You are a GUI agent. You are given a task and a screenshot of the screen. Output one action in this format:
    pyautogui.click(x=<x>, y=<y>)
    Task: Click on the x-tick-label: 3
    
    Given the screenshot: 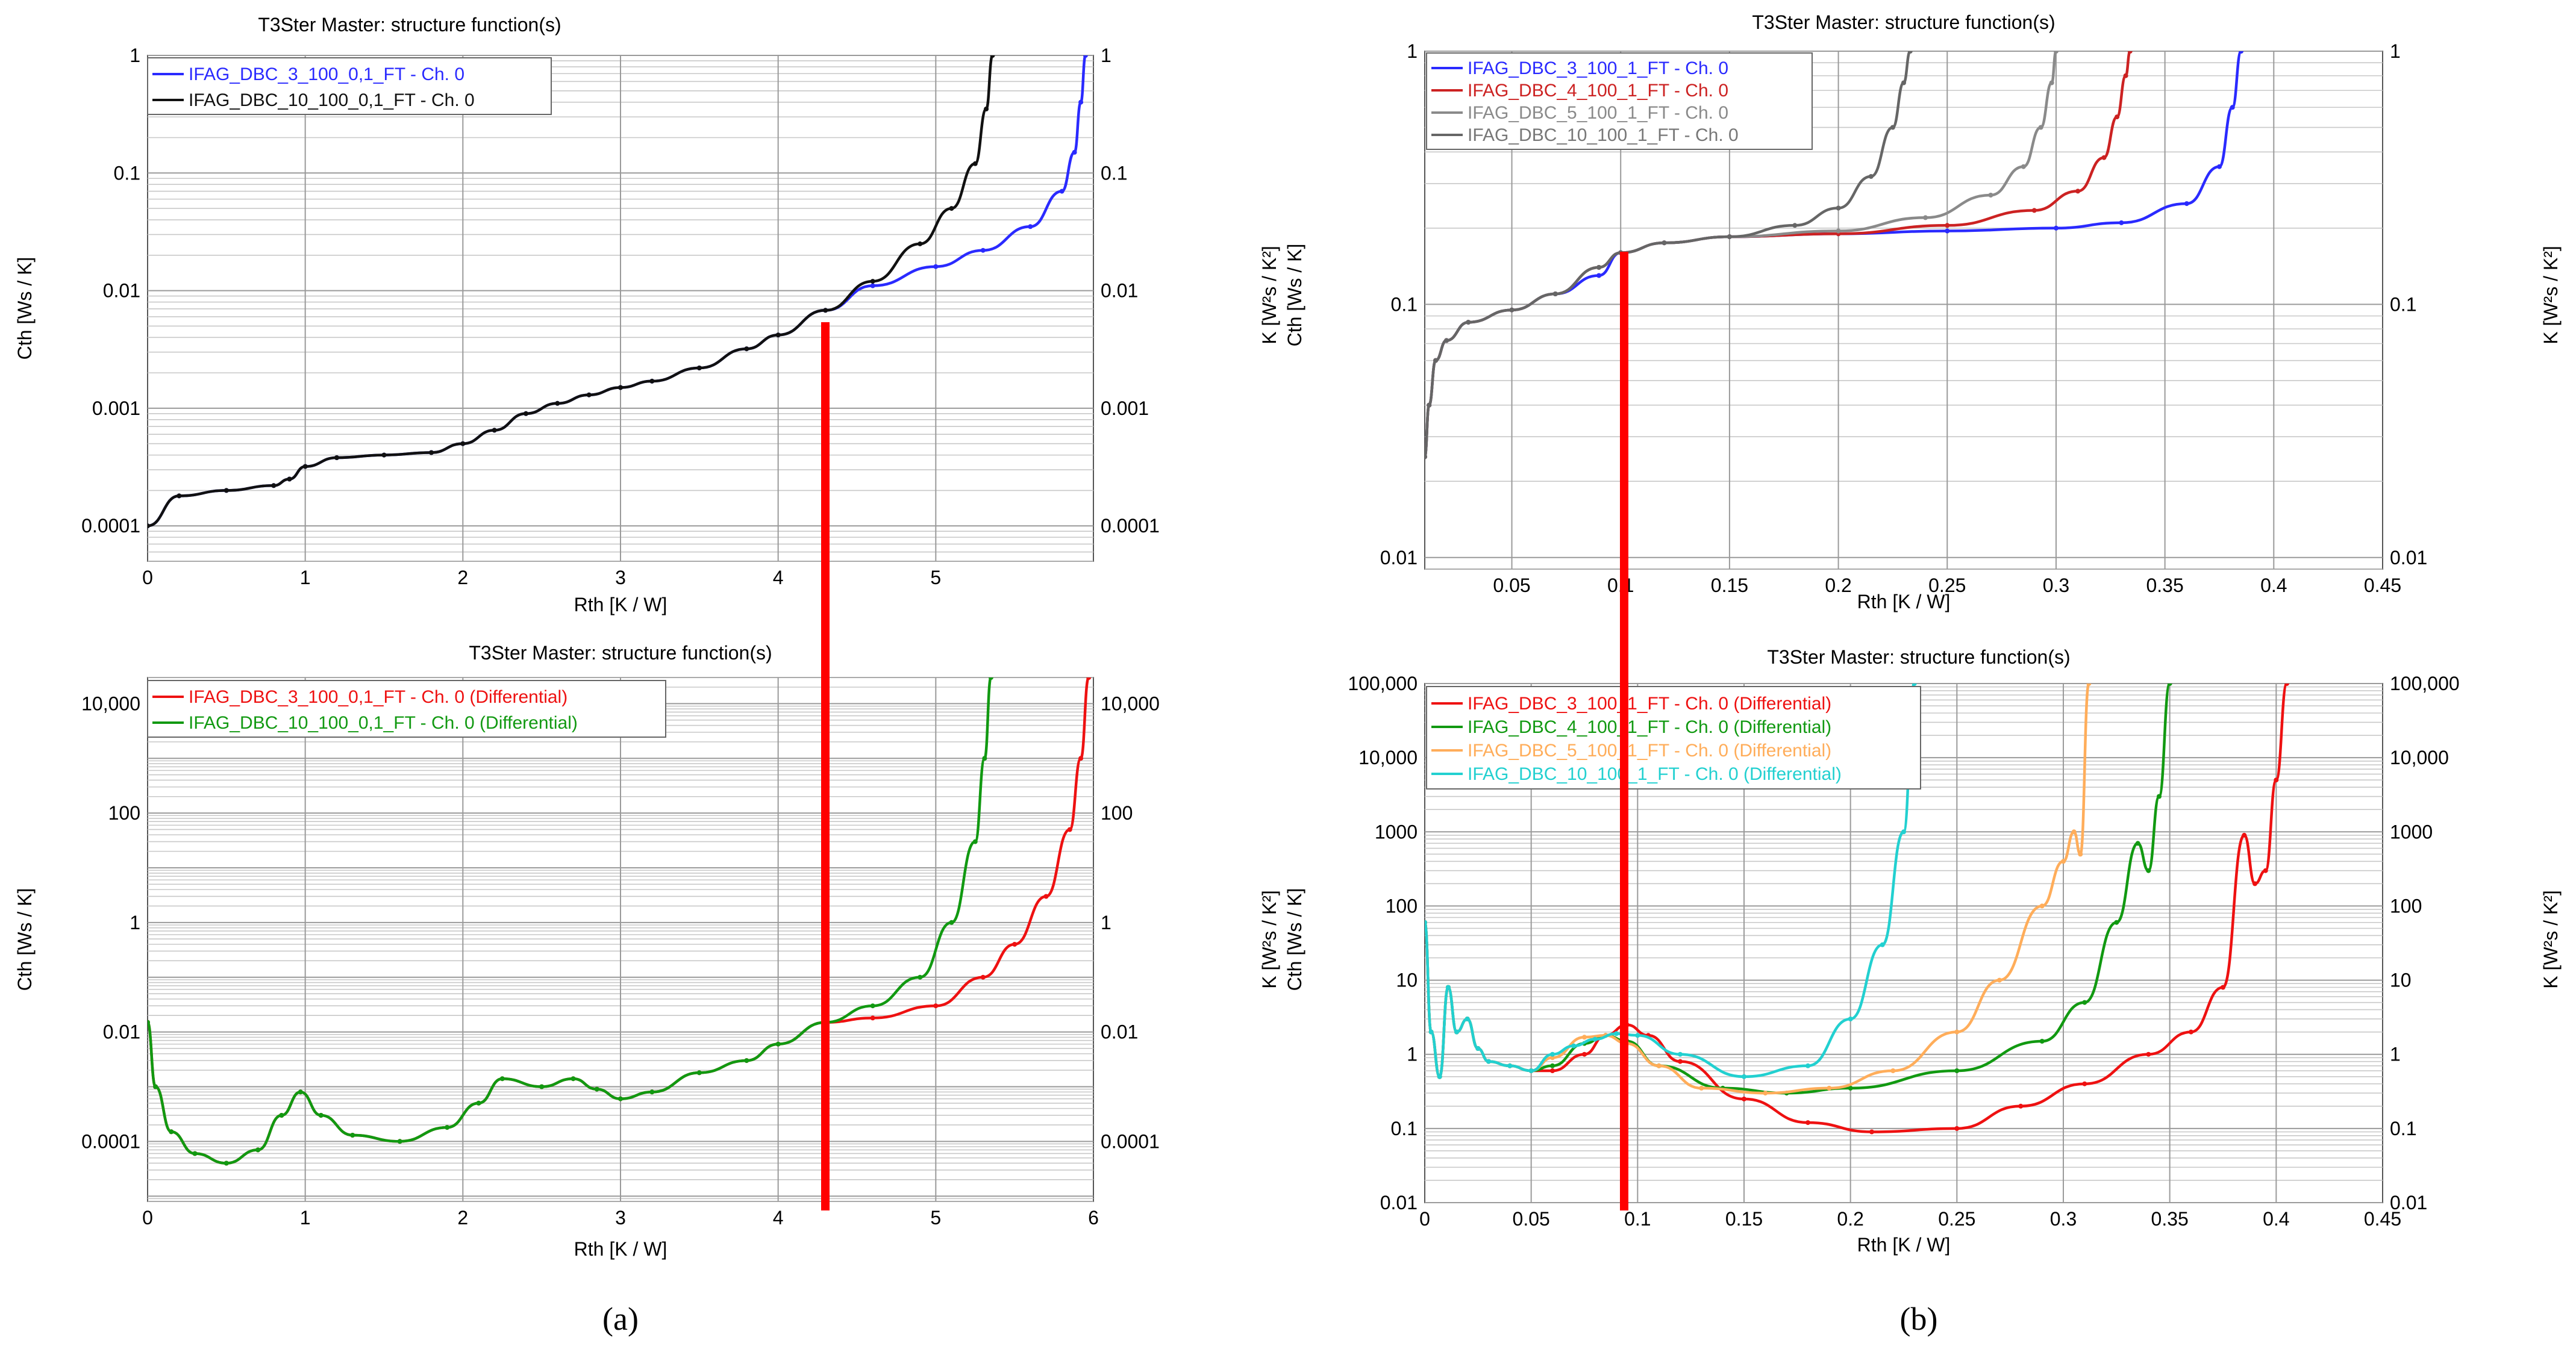 What is the action you would take?
    pyautogui.click(x=621, y=577)
    